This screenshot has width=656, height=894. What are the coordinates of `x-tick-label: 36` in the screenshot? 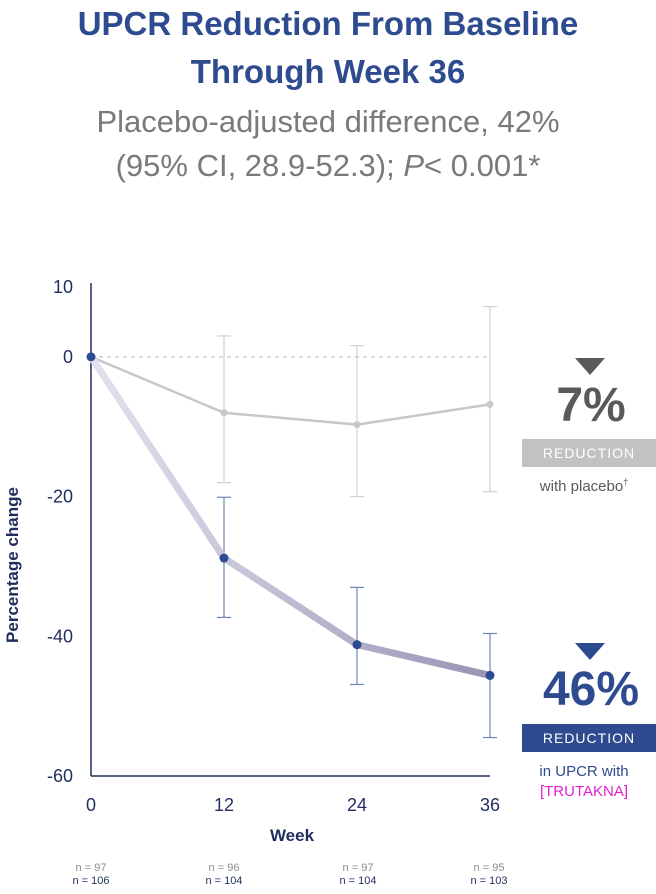 It's located at (490, 805).